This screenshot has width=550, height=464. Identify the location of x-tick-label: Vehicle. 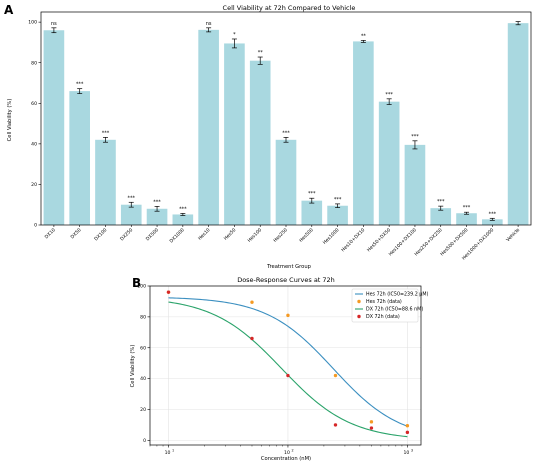
(513, 235).